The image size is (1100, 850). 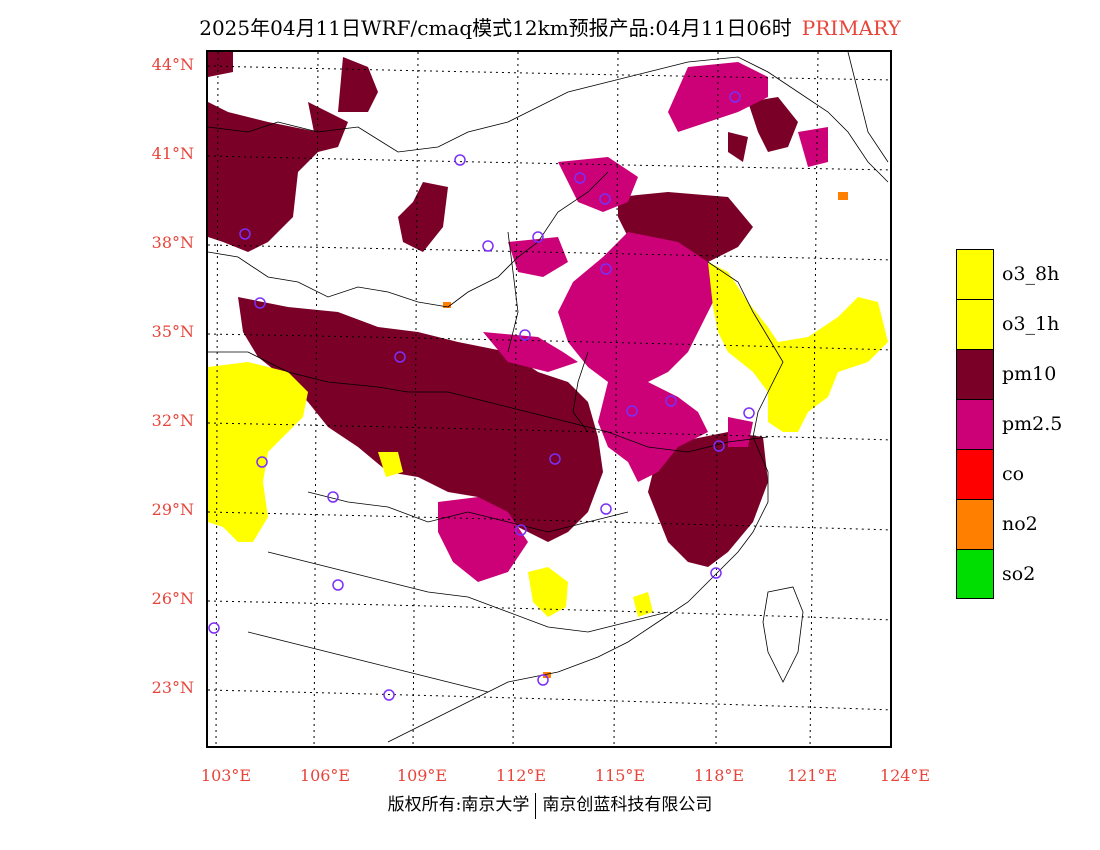 I want to click on lon-label-115: 115°E, so click(x=620, y=775).